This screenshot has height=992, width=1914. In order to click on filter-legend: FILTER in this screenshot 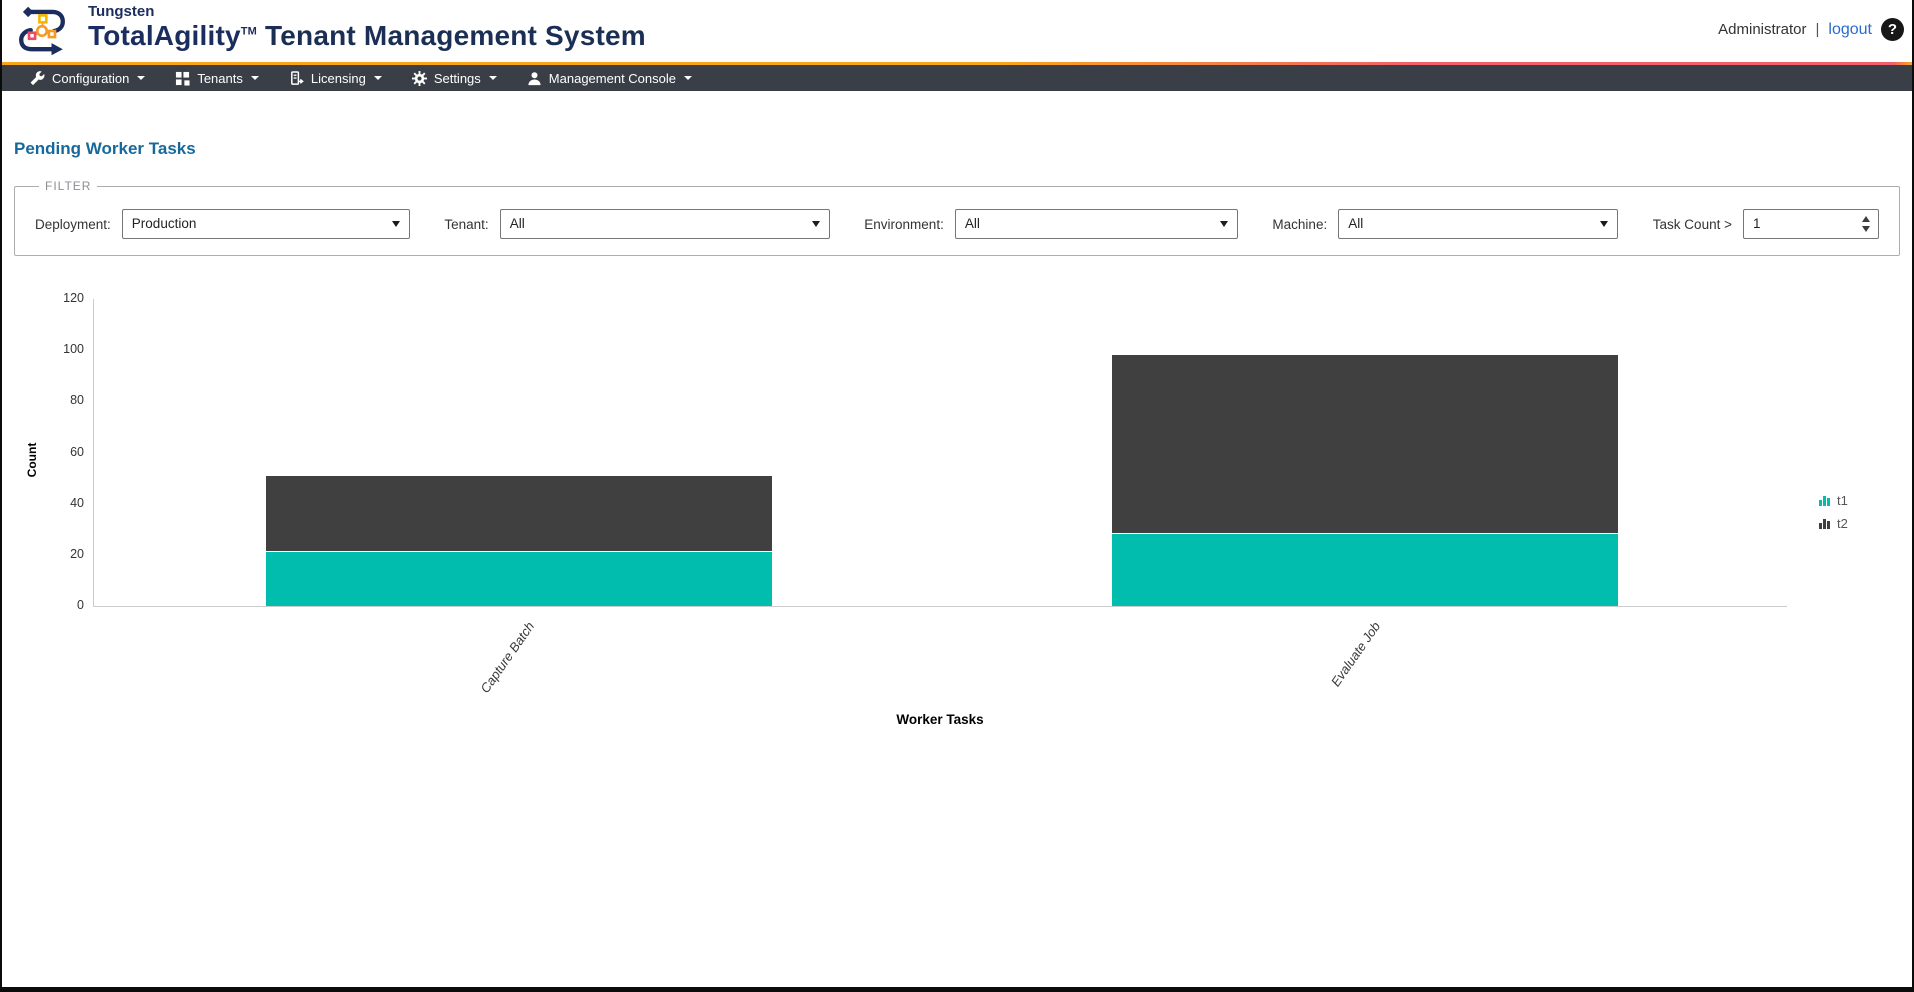, I will do `click(68, 186)`.